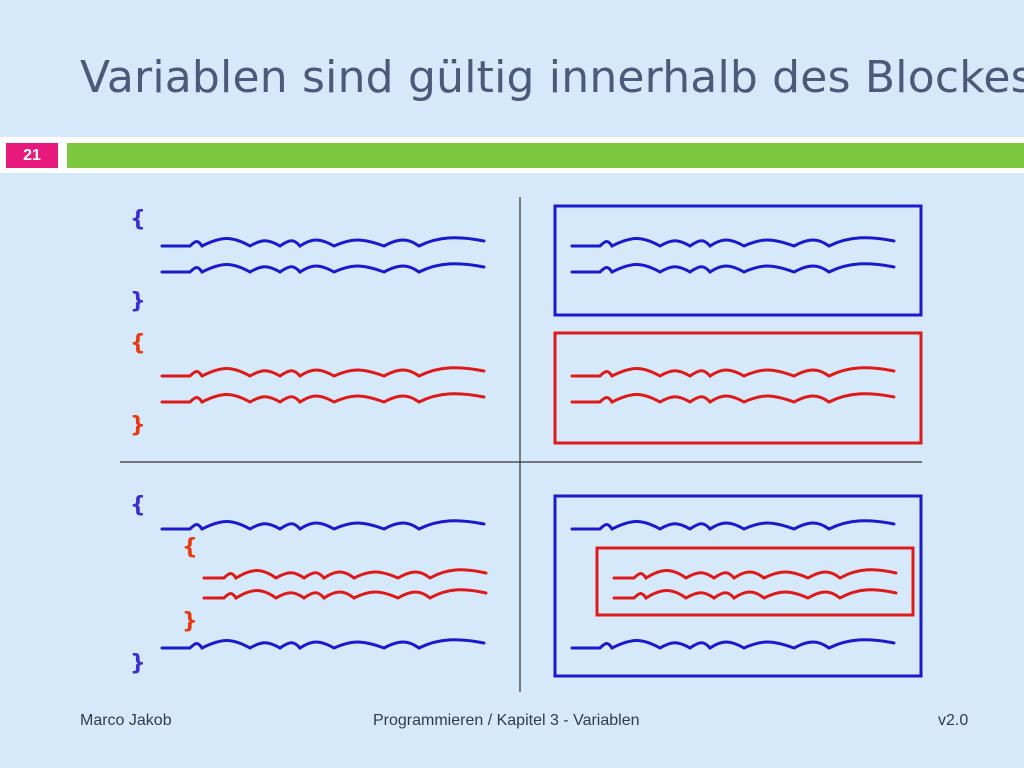  Describe the element at coordinates (308, 322) in the screenshot. I see `left-top-code: { } { }` at that location.